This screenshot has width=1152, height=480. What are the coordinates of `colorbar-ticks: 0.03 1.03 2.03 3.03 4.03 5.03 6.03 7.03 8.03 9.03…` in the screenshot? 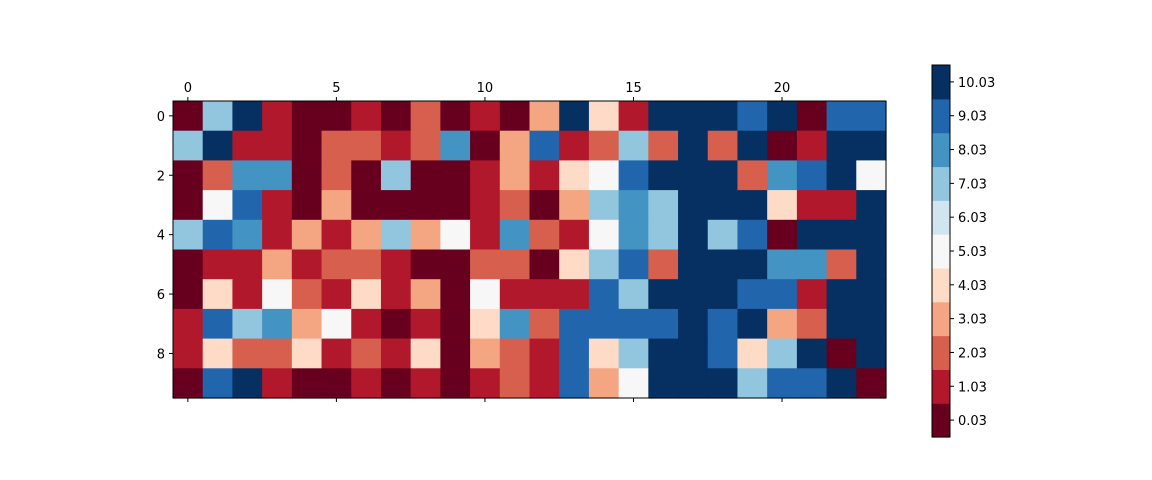 It's located at (972, 252).